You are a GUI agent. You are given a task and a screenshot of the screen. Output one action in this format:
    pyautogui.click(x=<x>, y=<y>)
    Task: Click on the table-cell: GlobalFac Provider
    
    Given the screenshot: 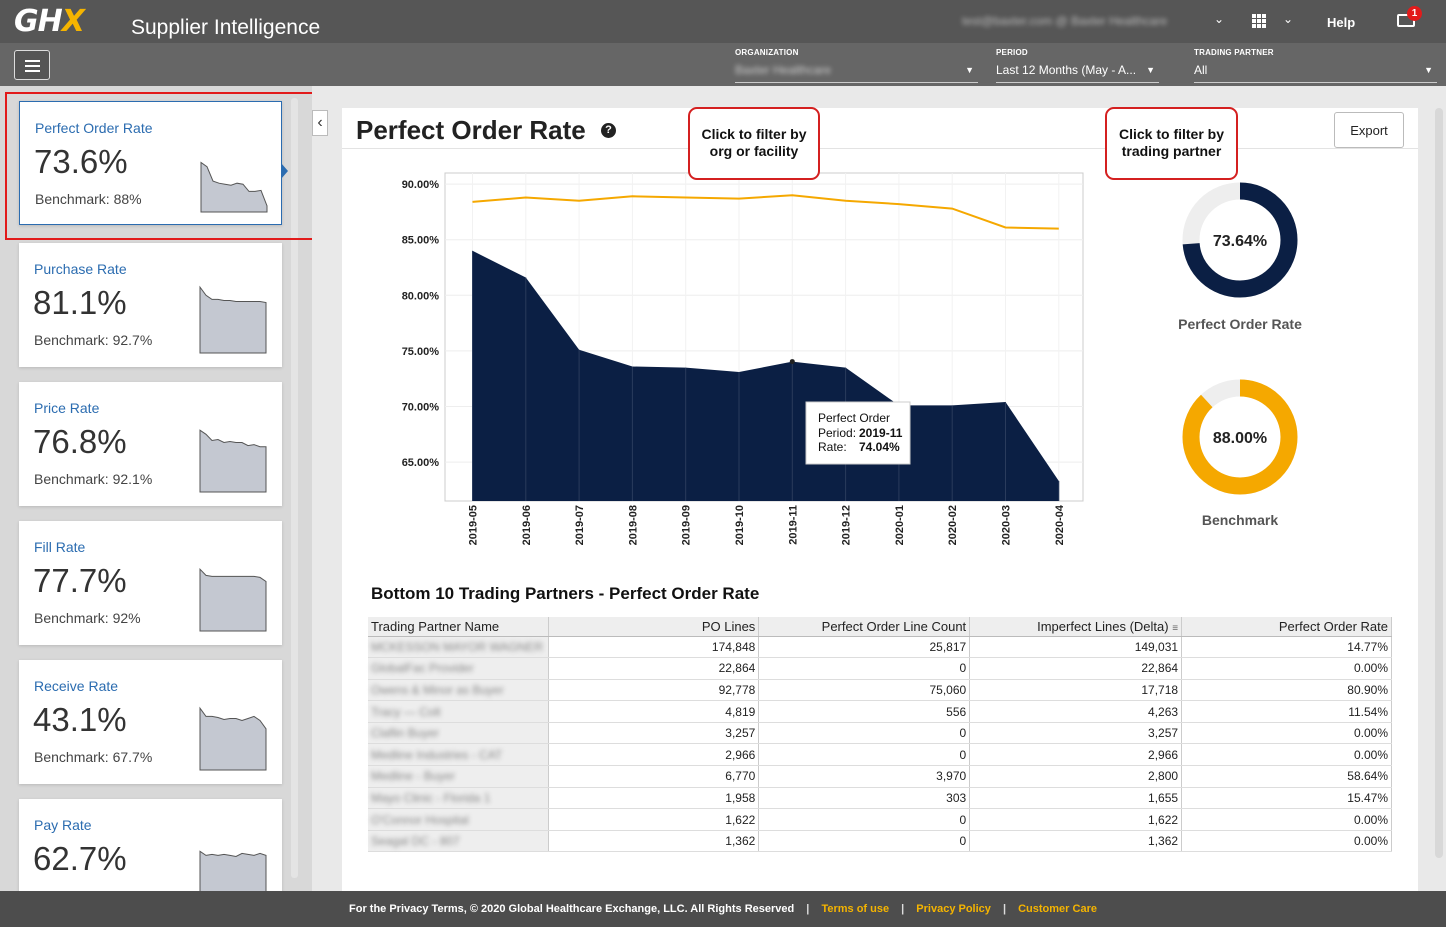 What is the action you would take?
    pyautogui.click(x=459, y=668)
    